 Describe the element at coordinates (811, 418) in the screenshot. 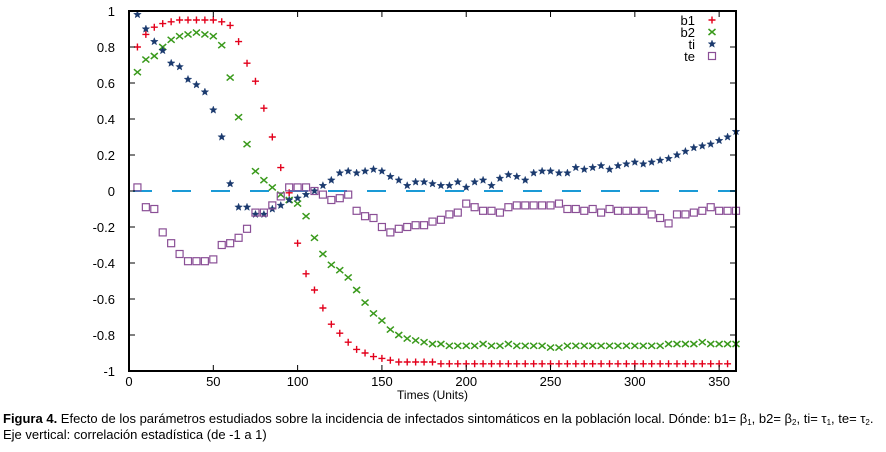

I see `caption-text: , ti= τ` at that location.